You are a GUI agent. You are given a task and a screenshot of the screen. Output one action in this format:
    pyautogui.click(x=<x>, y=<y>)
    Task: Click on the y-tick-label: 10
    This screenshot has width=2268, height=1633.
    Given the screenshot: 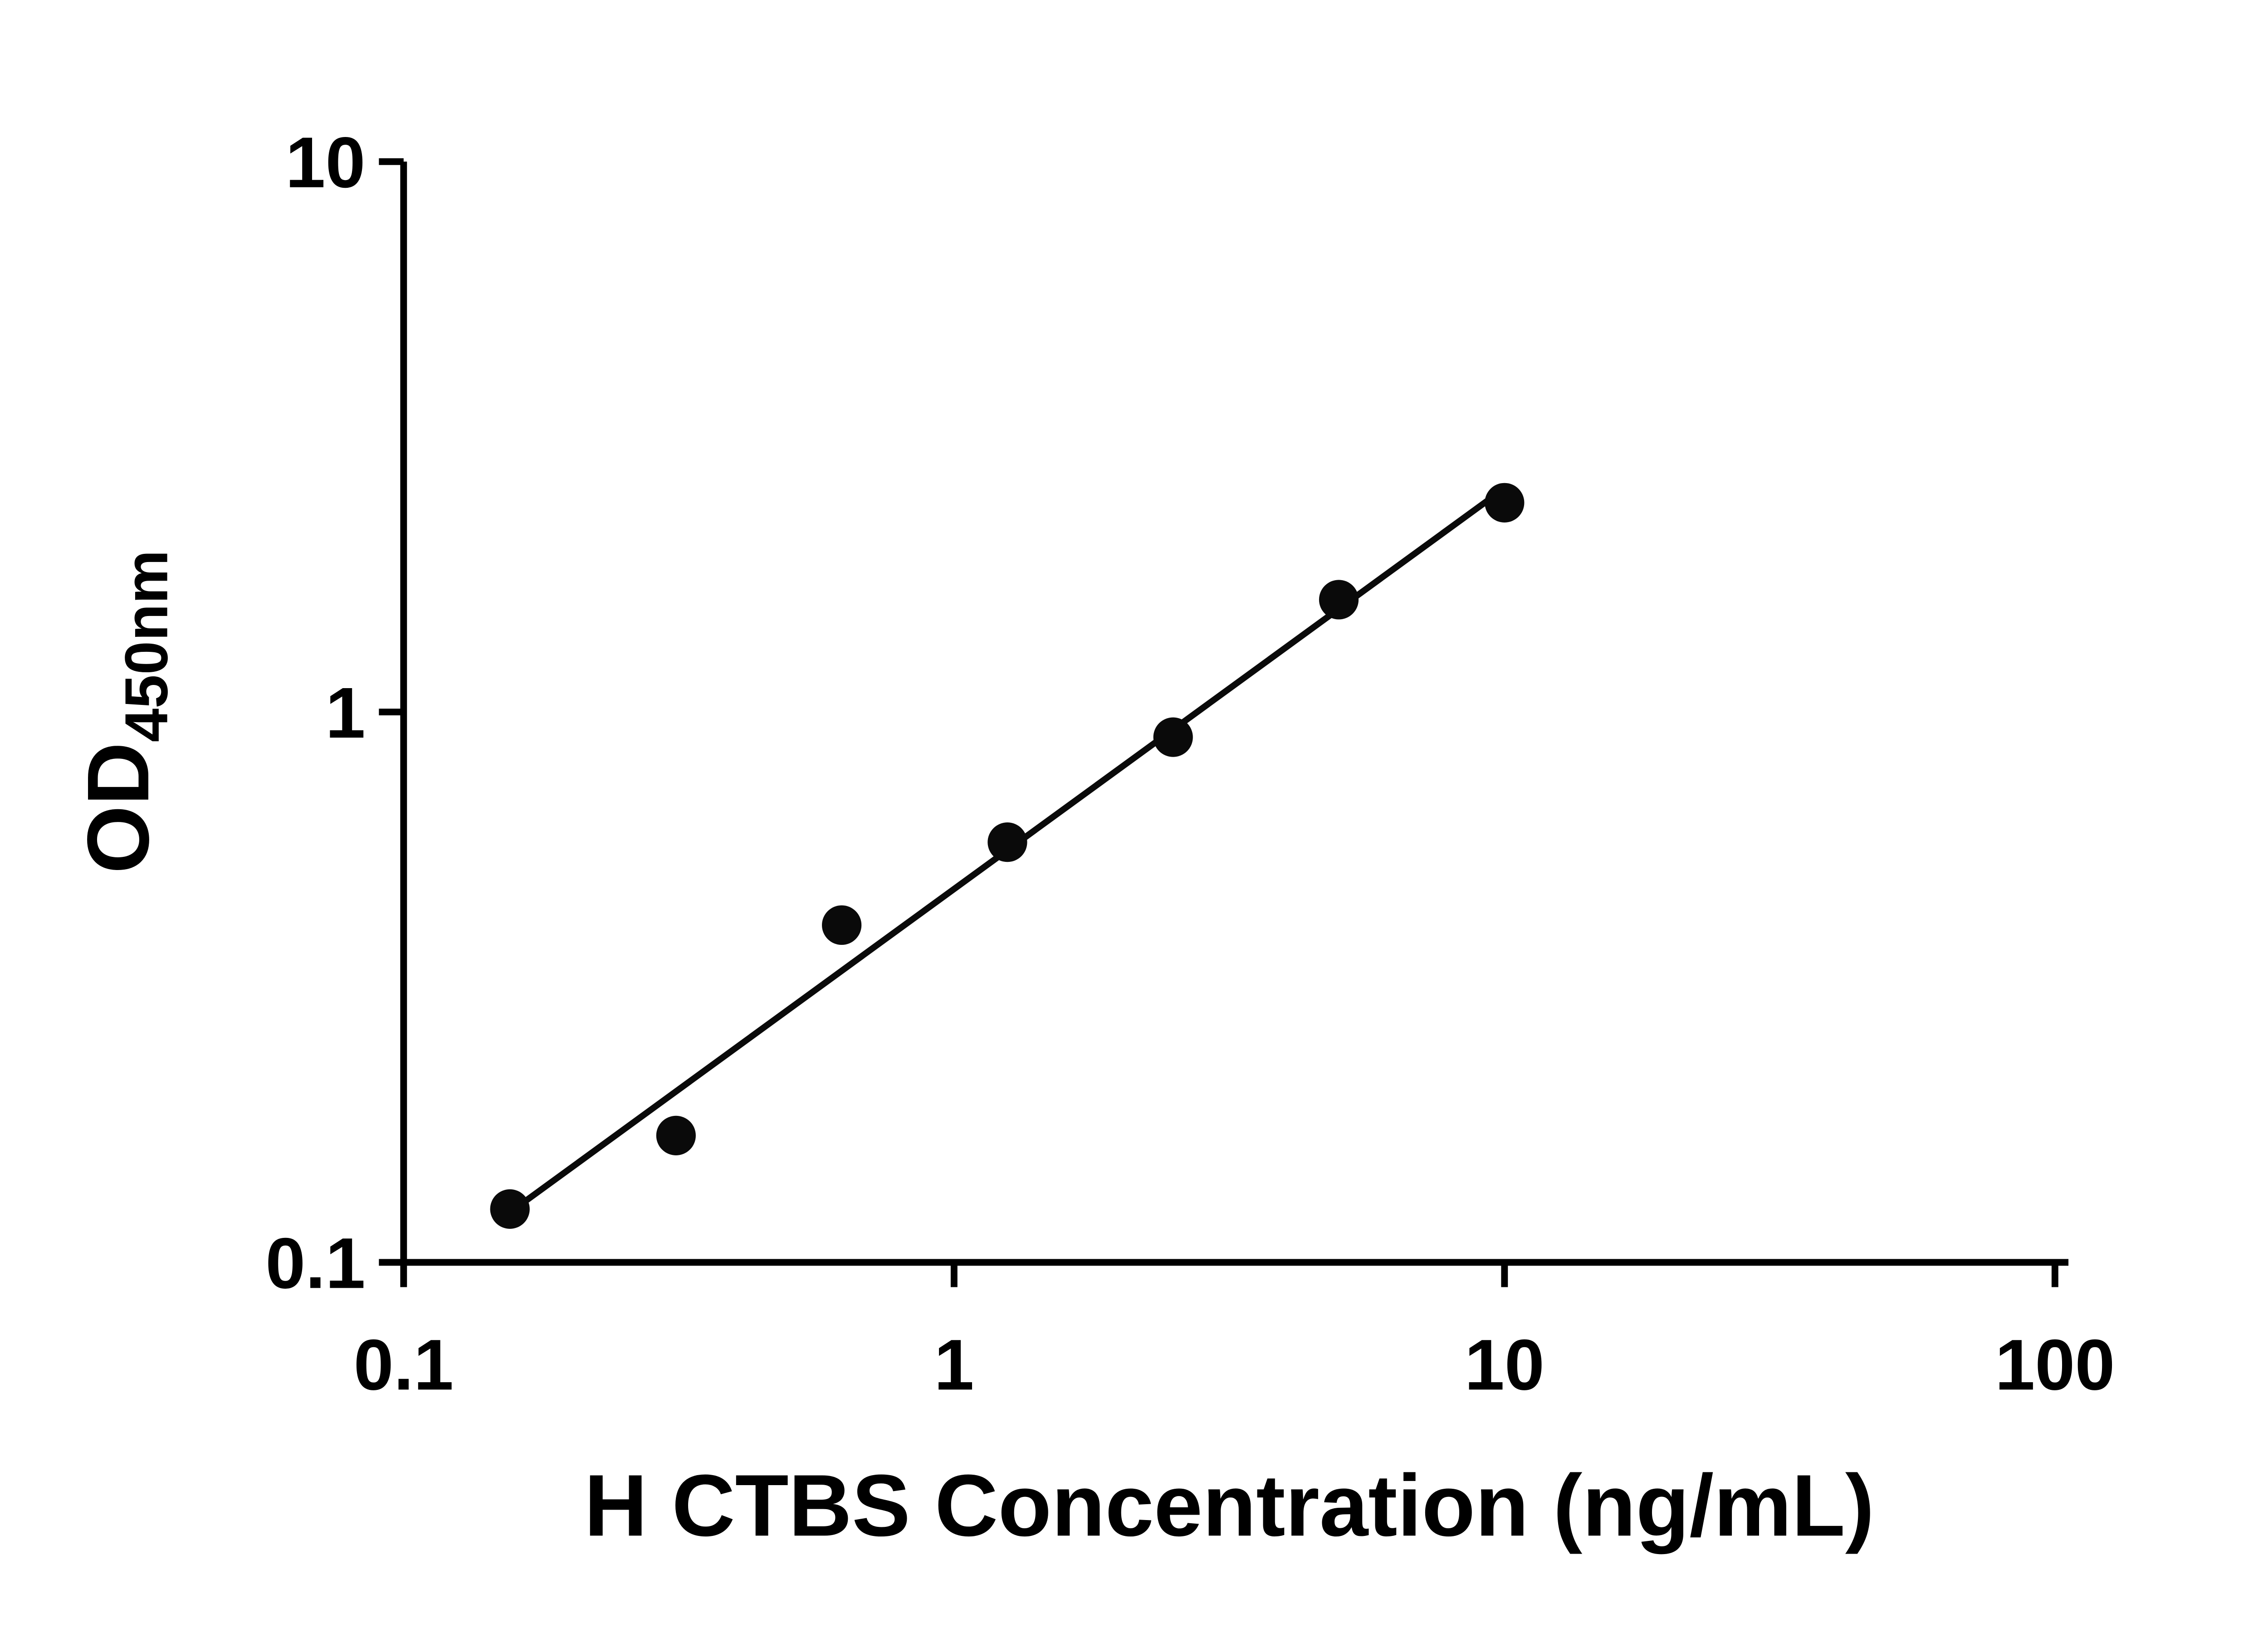 What is the action you would take?
    pyautogui.click(x=325, y=162)
    